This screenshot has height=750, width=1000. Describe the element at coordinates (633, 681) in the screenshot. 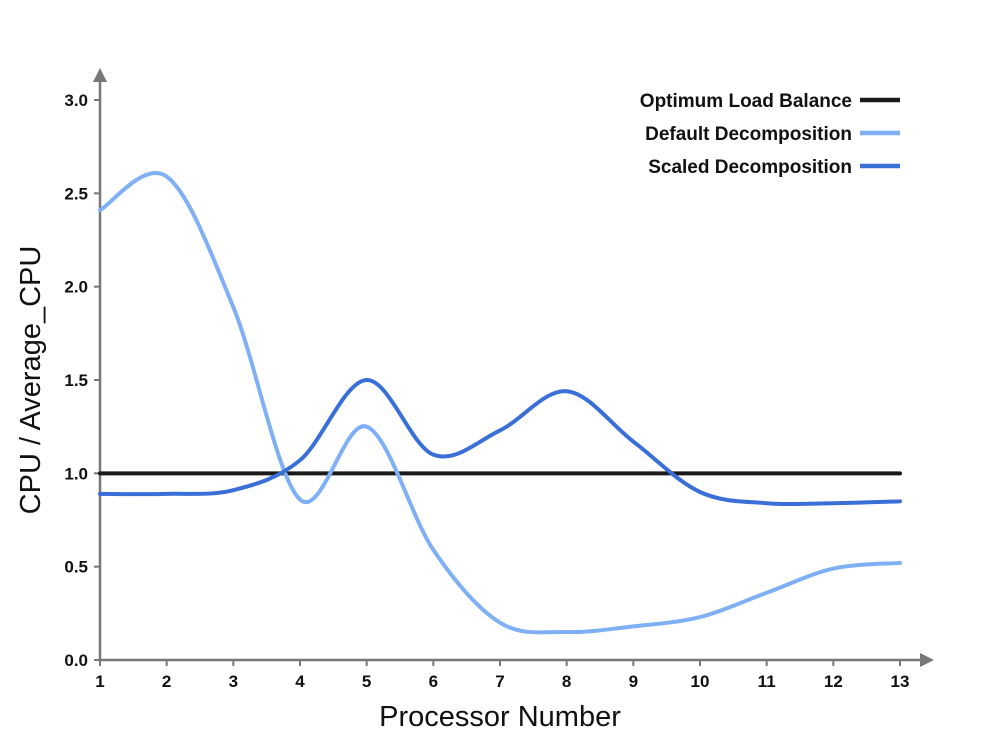

I see `x-tick-label: 9` at that location.